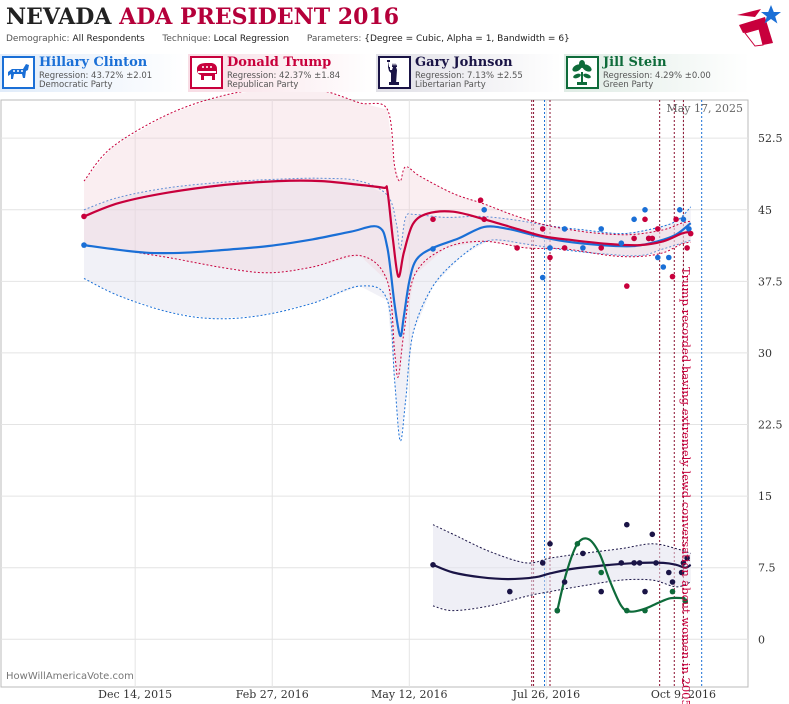 The height and width of the screenshot is (704, 789). I want to click on band-upper-johnson, so click(561, 544).